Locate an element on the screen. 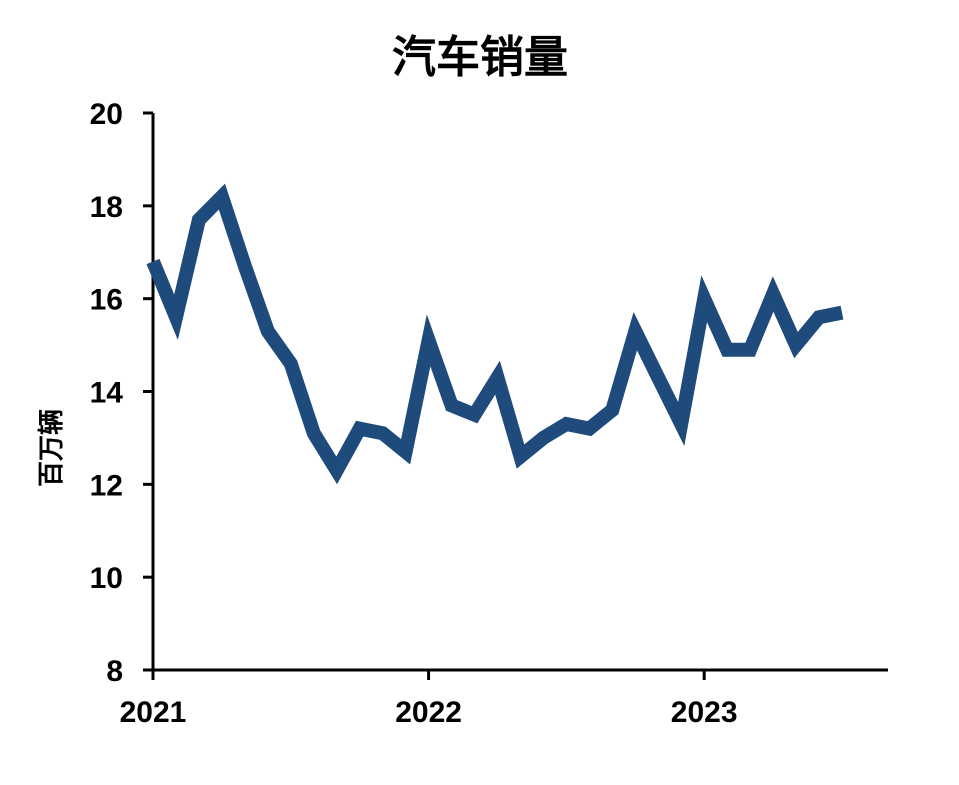  y-ticks: 8 10 12 14 16 18 20 is located at coordinates (121, 393).